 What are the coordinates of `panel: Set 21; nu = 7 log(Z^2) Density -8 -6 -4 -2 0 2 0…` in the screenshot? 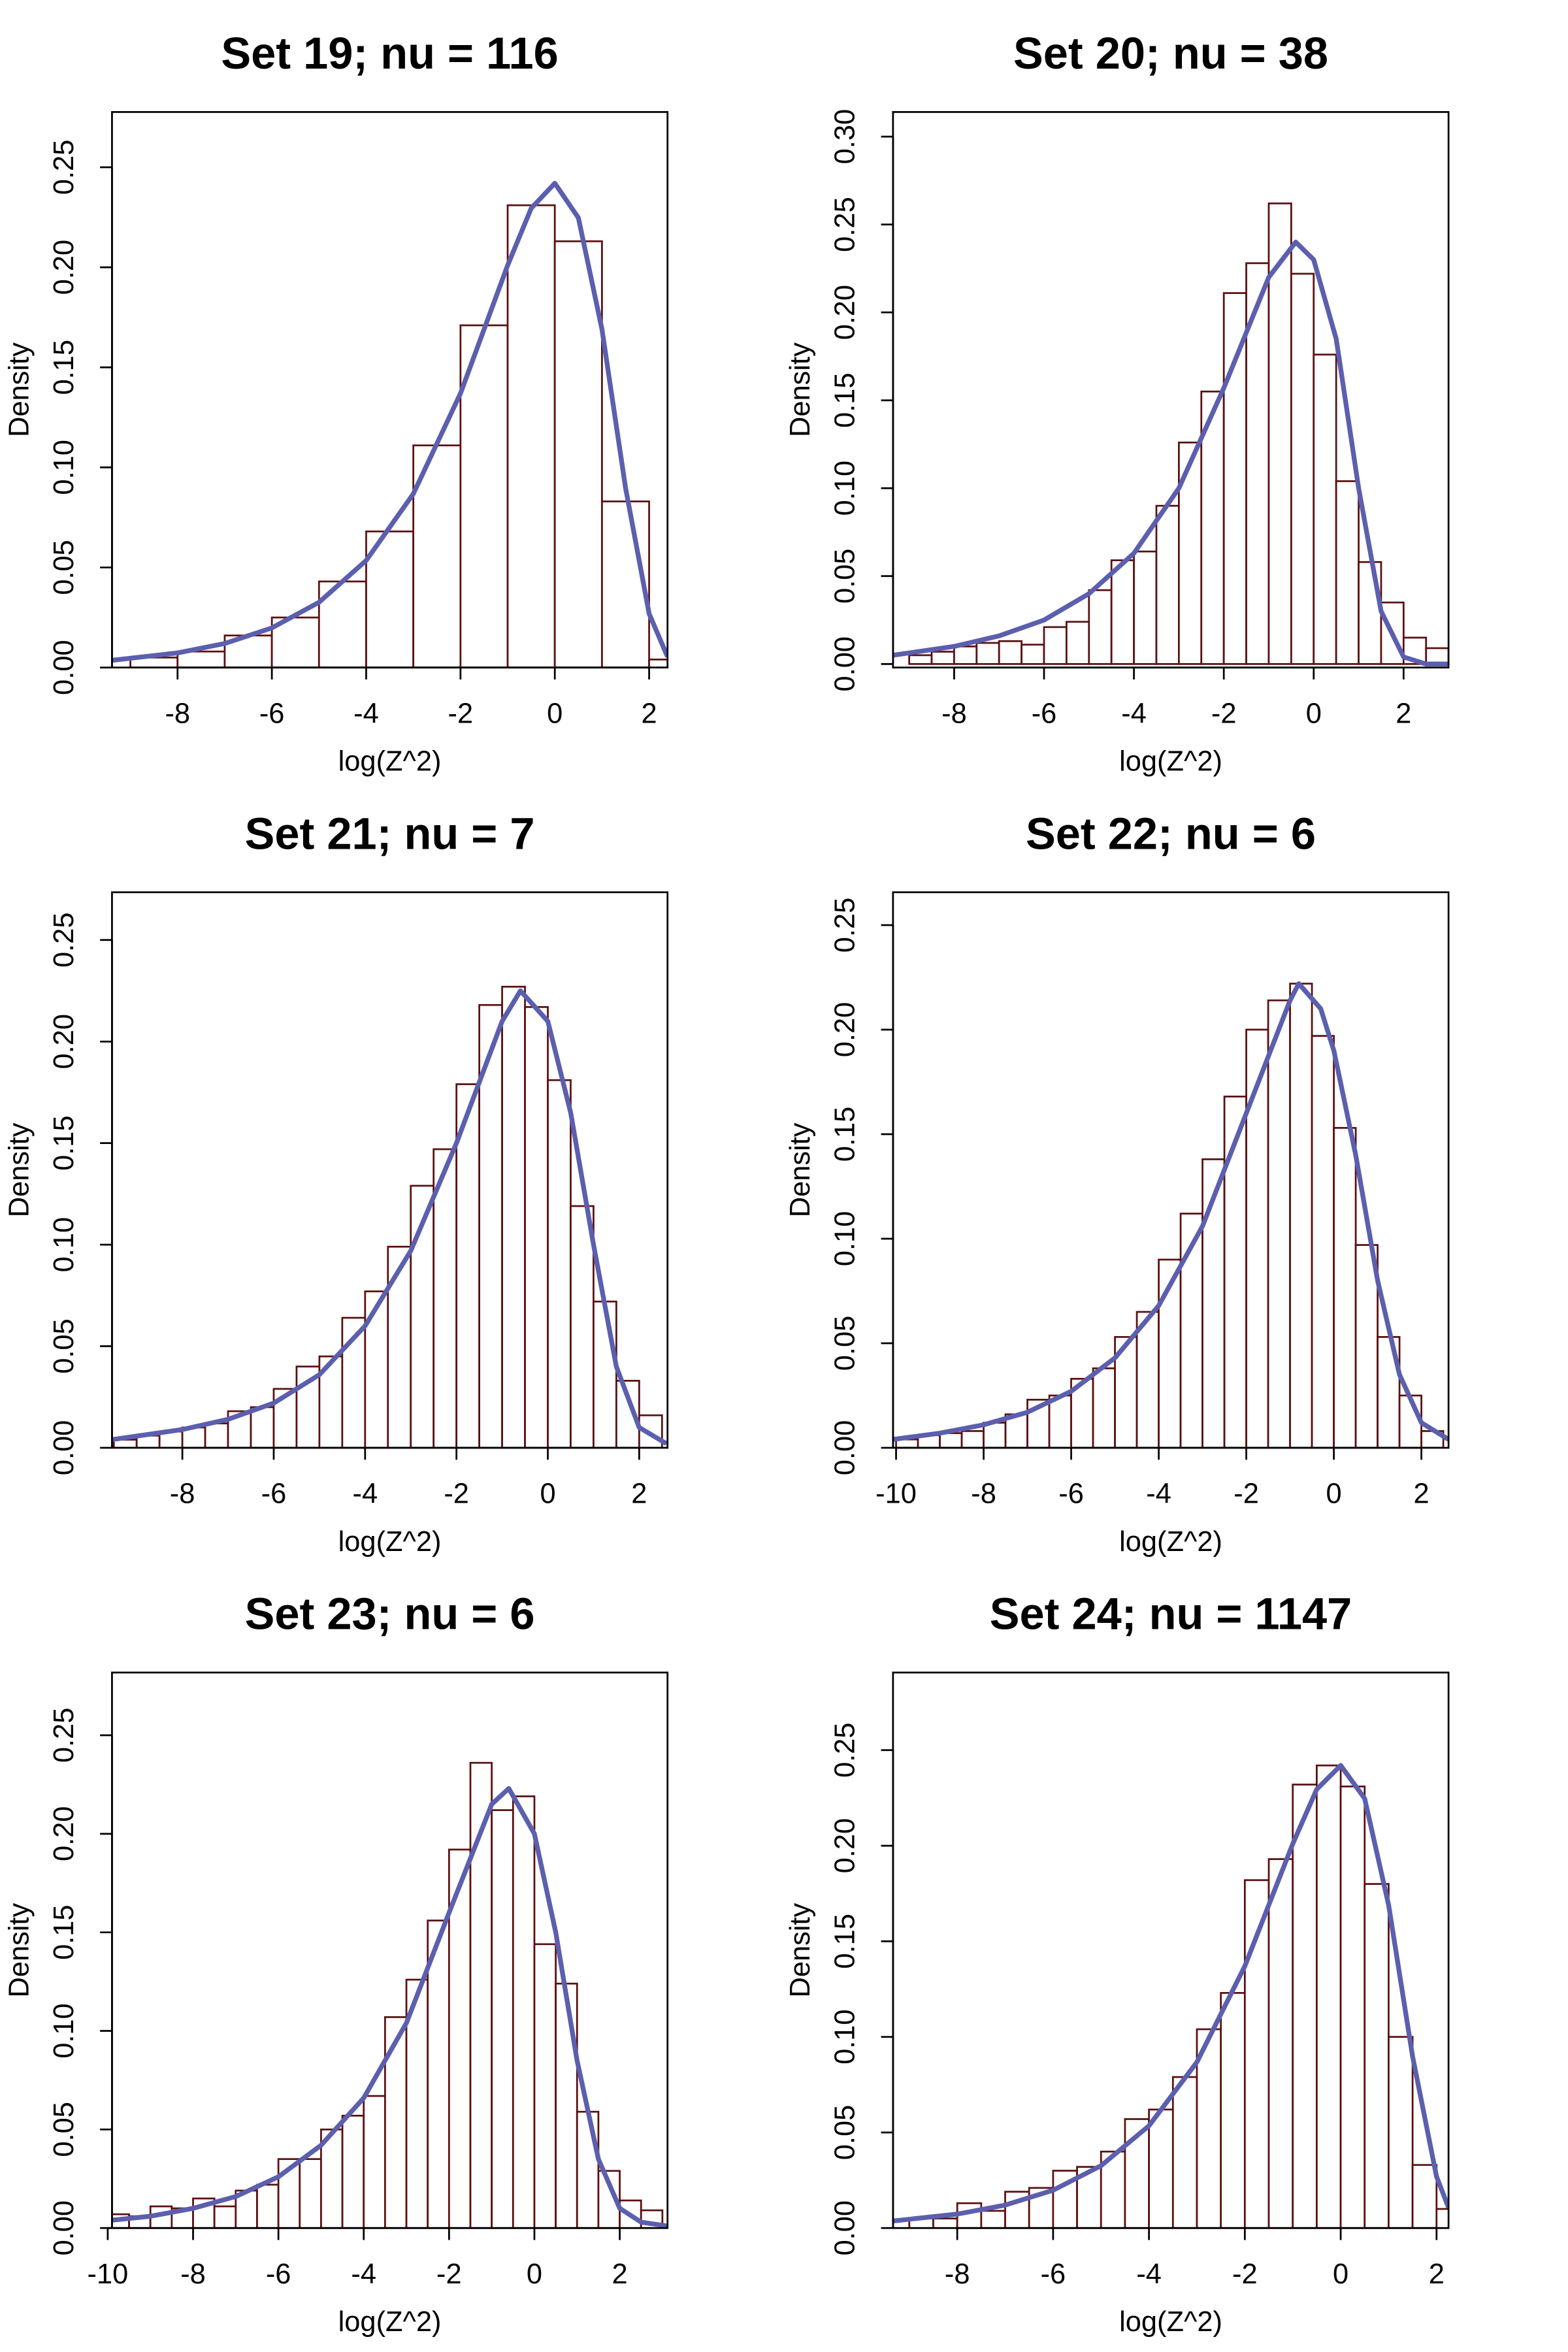 It's located at (336, 1183).